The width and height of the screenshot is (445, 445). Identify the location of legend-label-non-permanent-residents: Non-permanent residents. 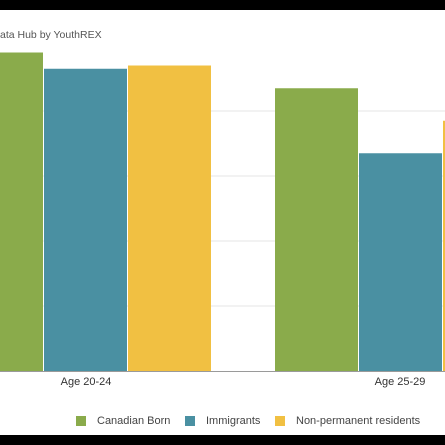
(358, 421).